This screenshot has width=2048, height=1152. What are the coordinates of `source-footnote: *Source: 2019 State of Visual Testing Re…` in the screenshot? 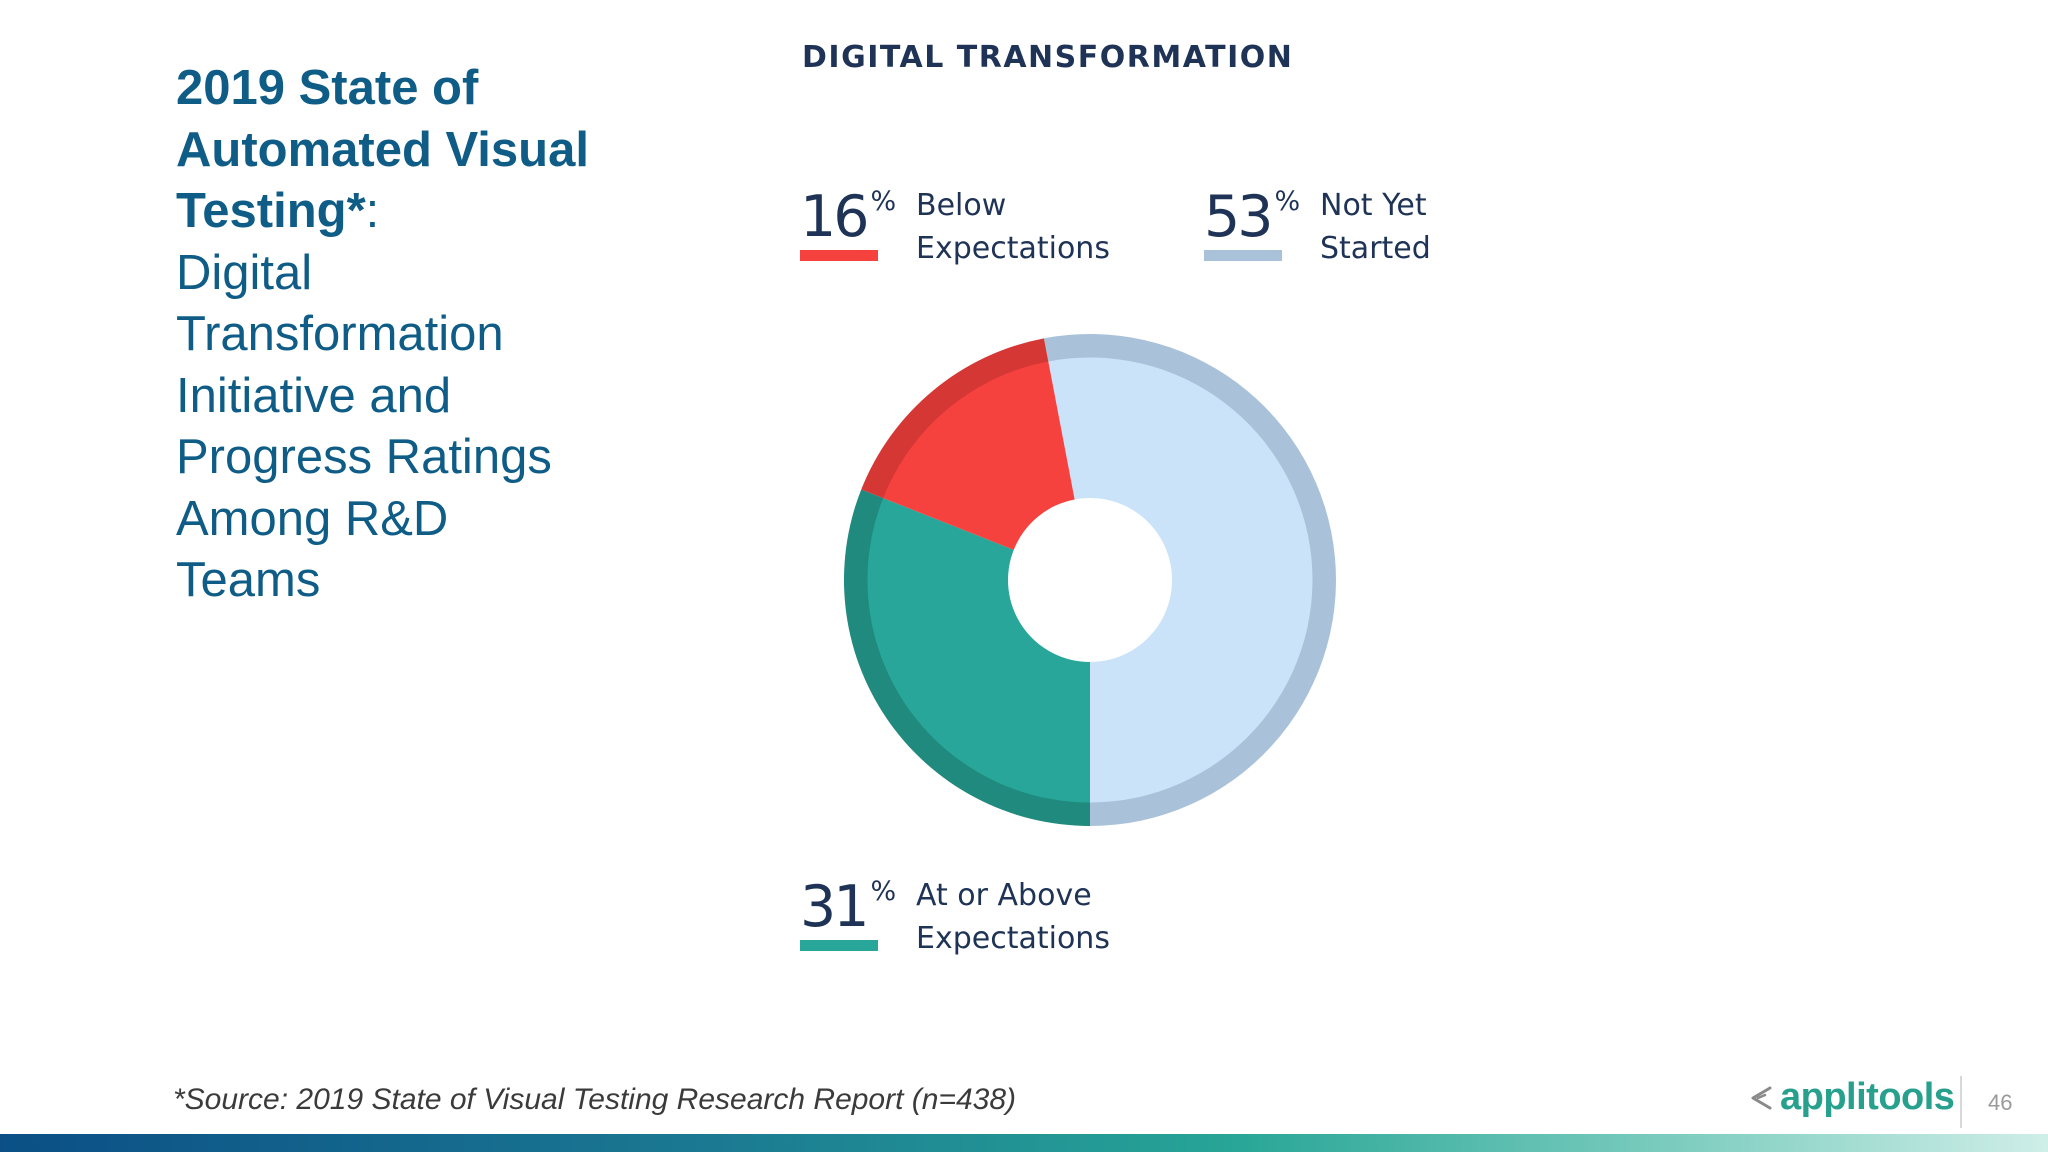 It's located at (595, 1099).